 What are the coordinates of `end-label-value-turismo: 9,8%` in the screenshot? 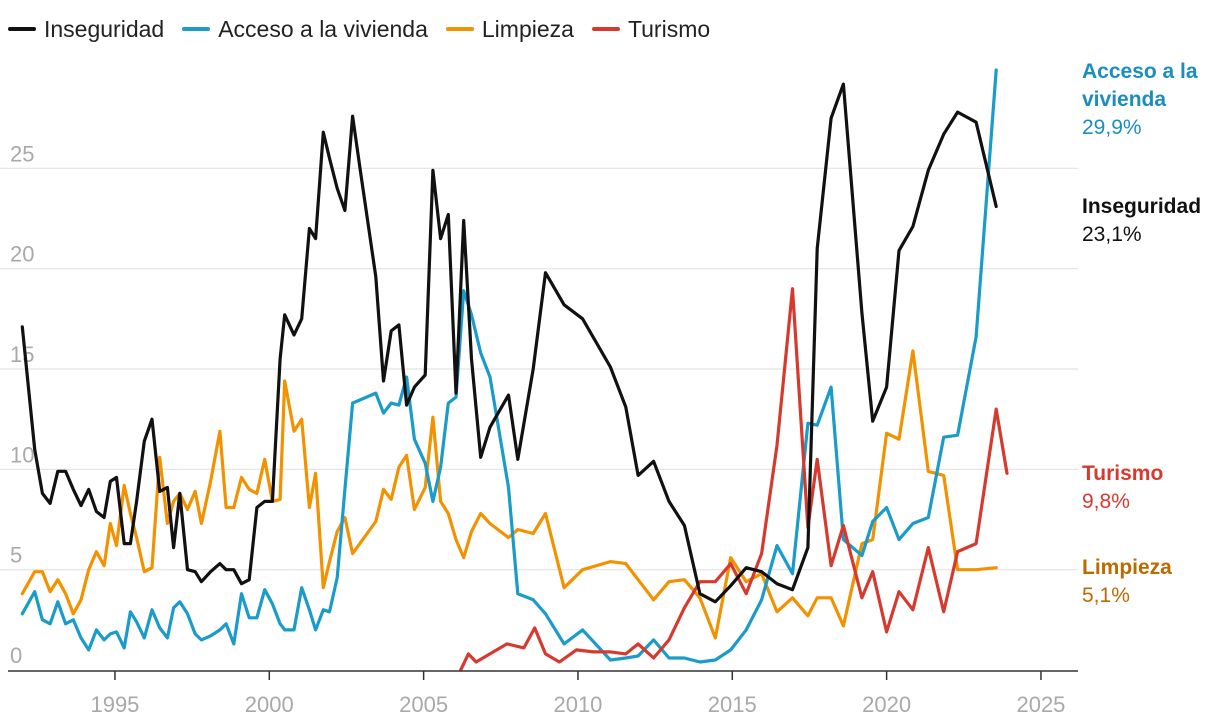 It's located at (1106, 501).